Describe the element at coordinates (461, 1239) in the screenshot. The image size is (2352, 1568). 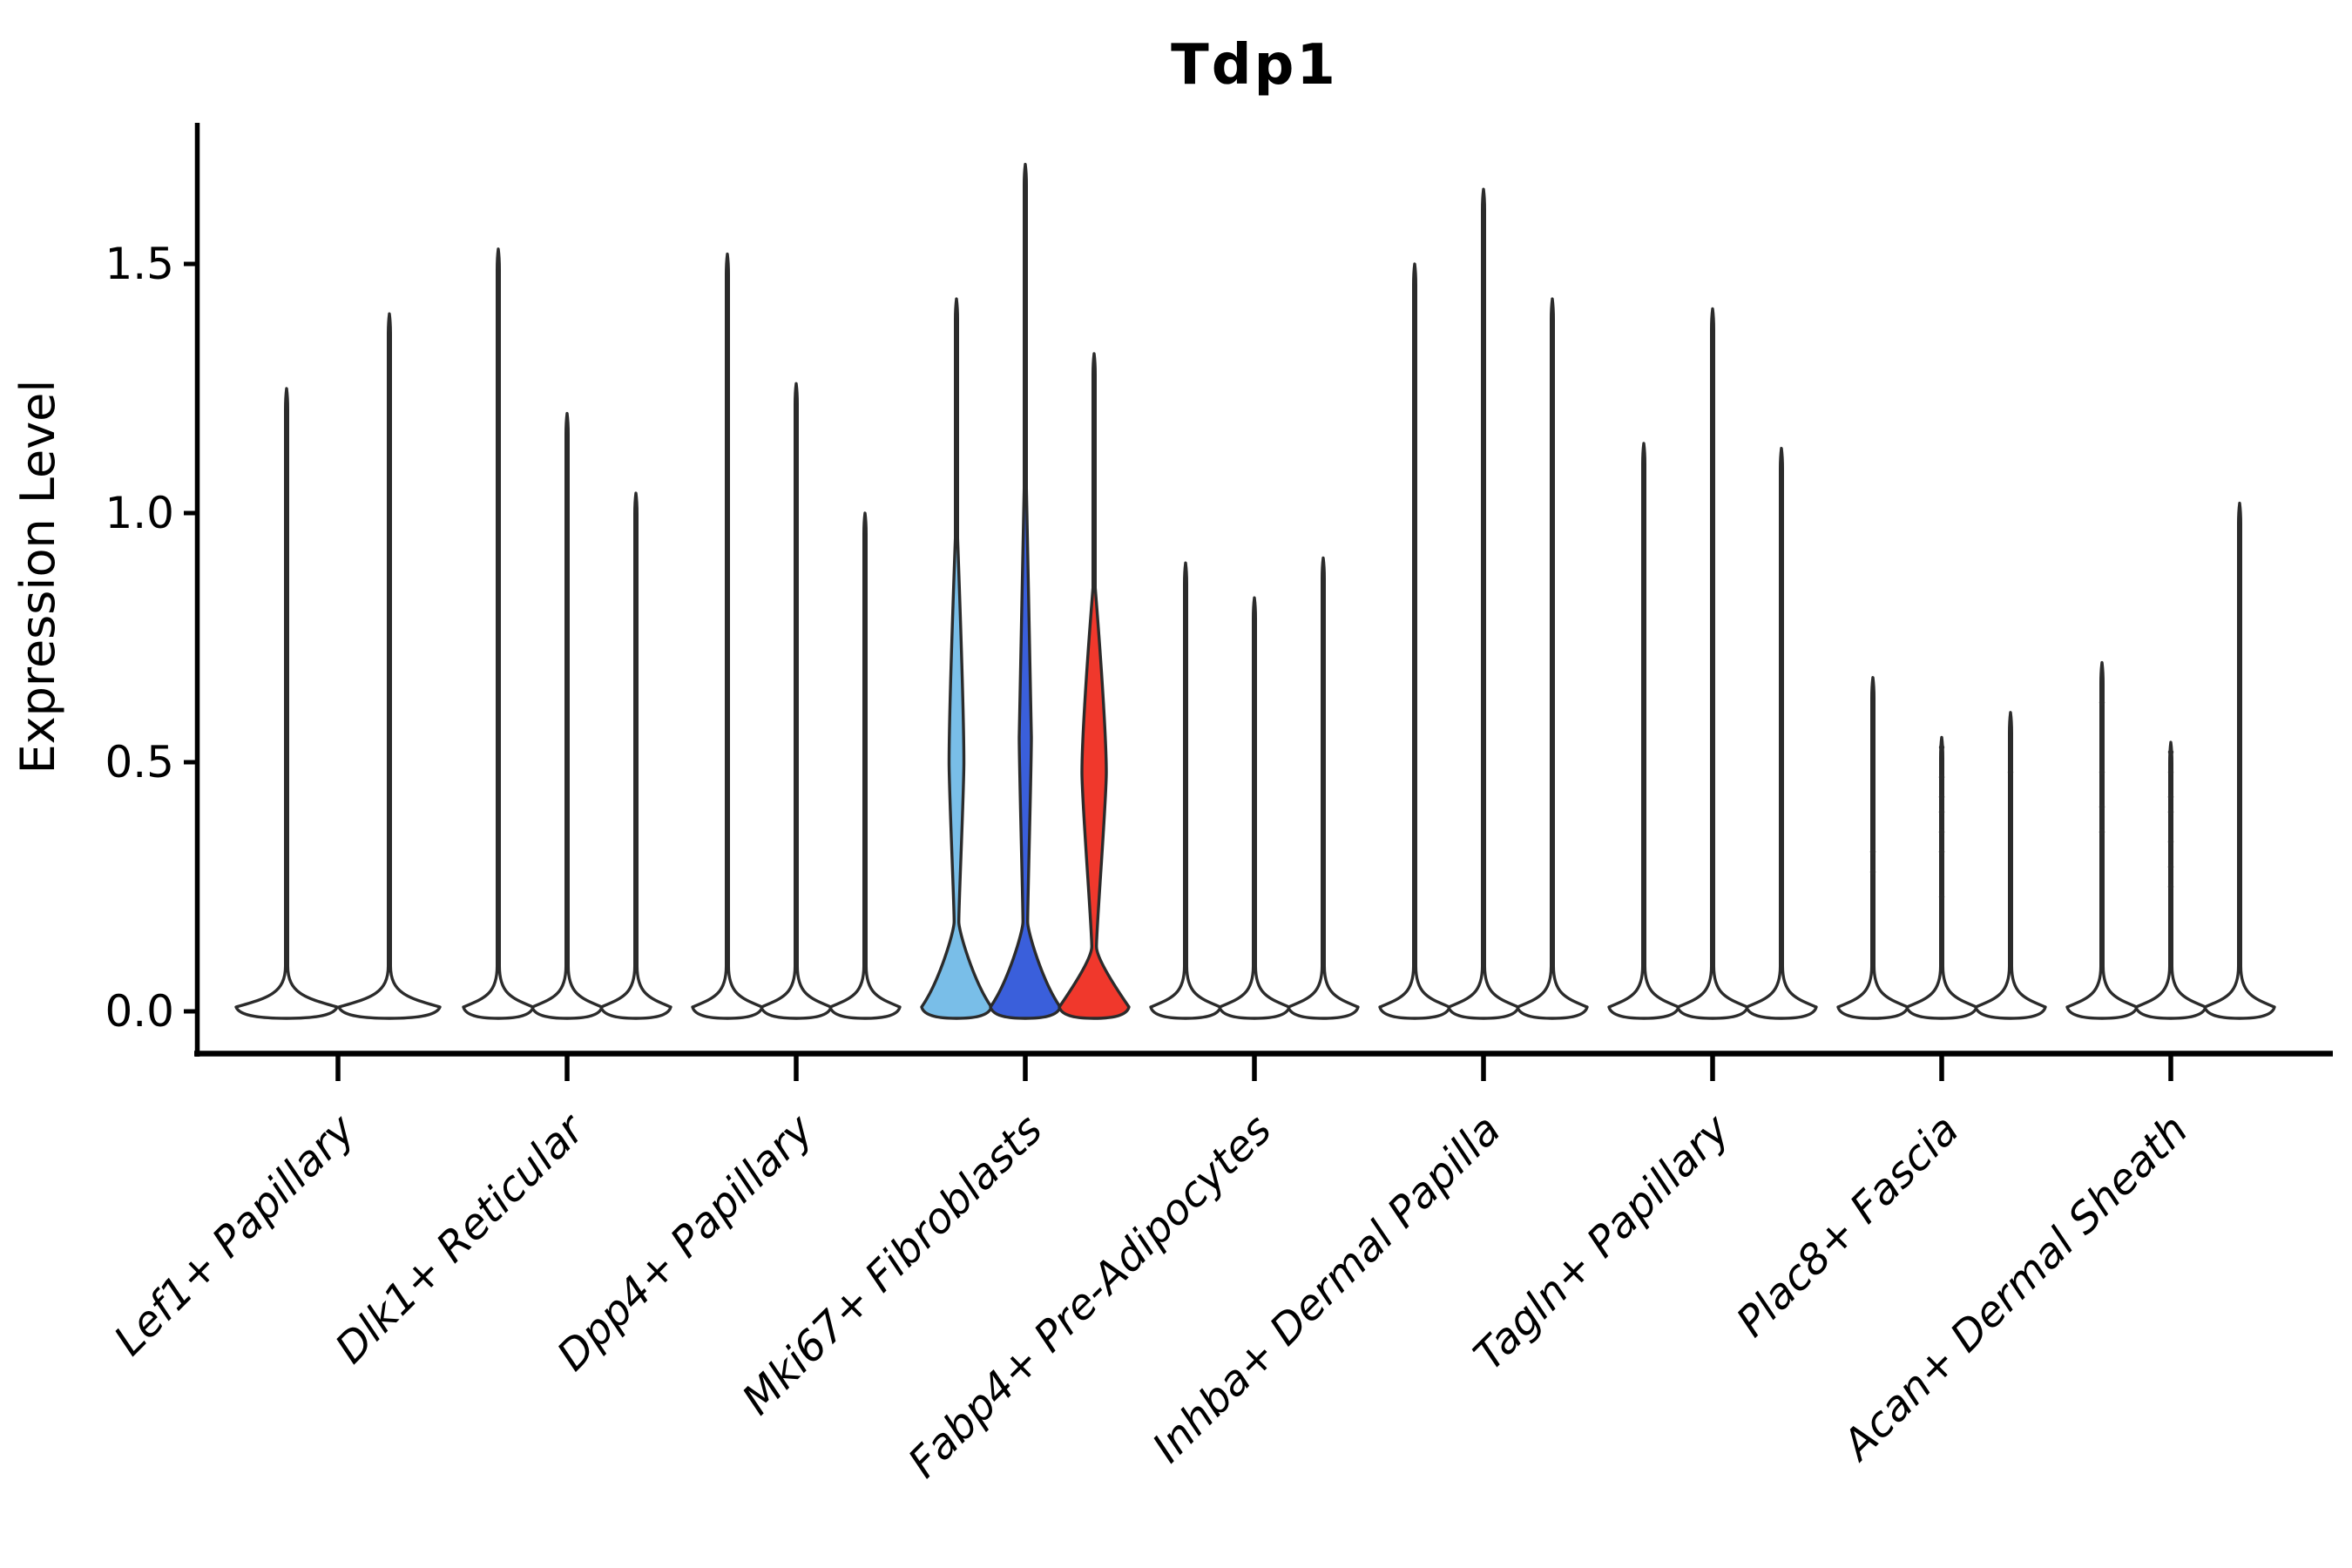
I see `x-tick-label: Dlk1+ Reticular` at that location.